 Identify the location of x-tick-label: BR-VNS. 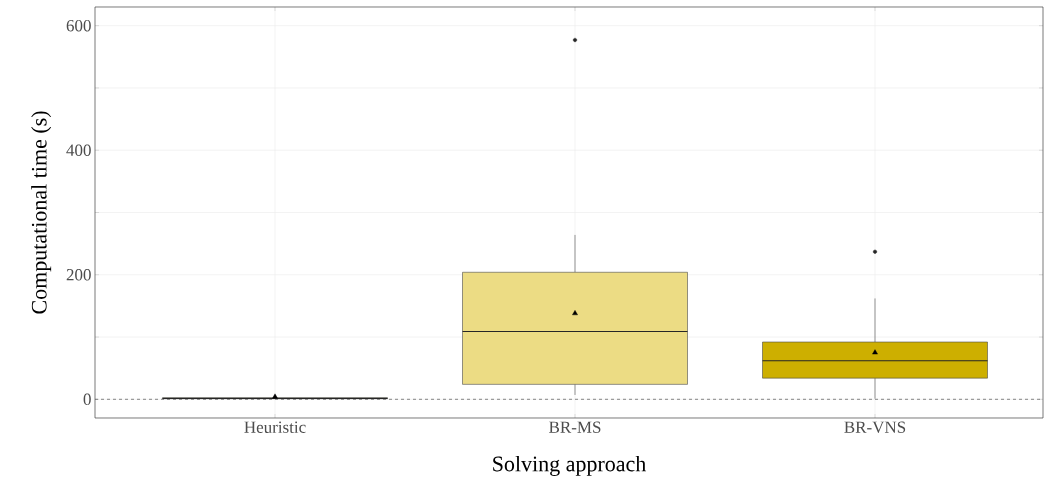
(875, 427).